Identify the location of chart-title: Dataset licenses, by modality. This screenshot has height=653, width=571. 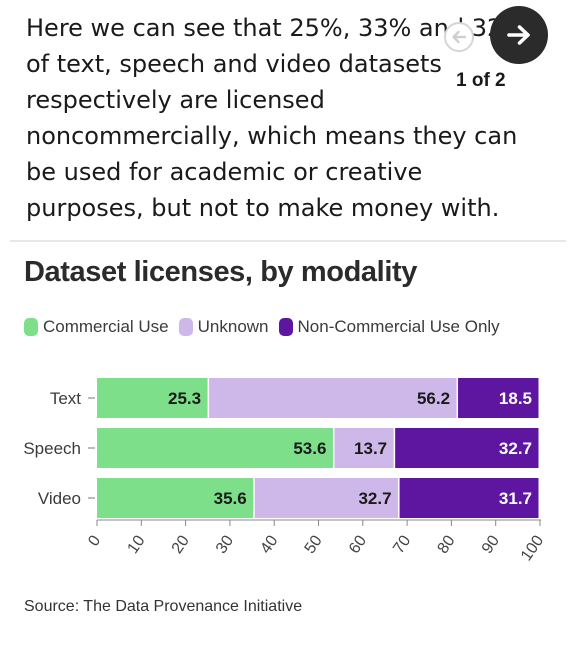
(220, 272).